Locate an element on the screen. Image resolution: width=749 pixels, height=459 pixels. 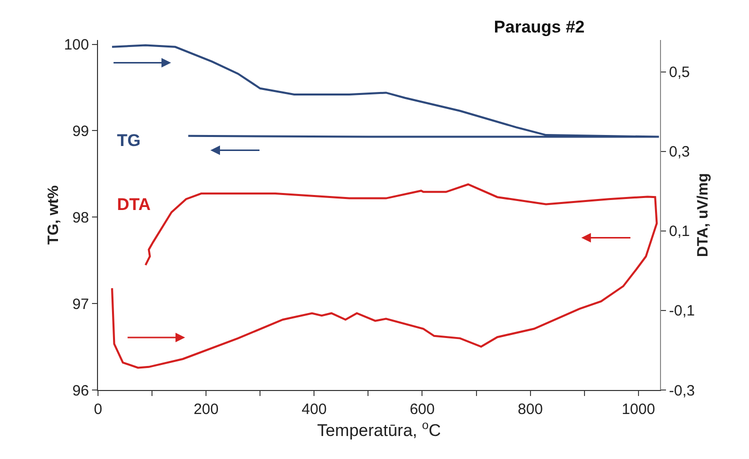
y-axis-title: TG, wt% is located at coordinates (53, 215).